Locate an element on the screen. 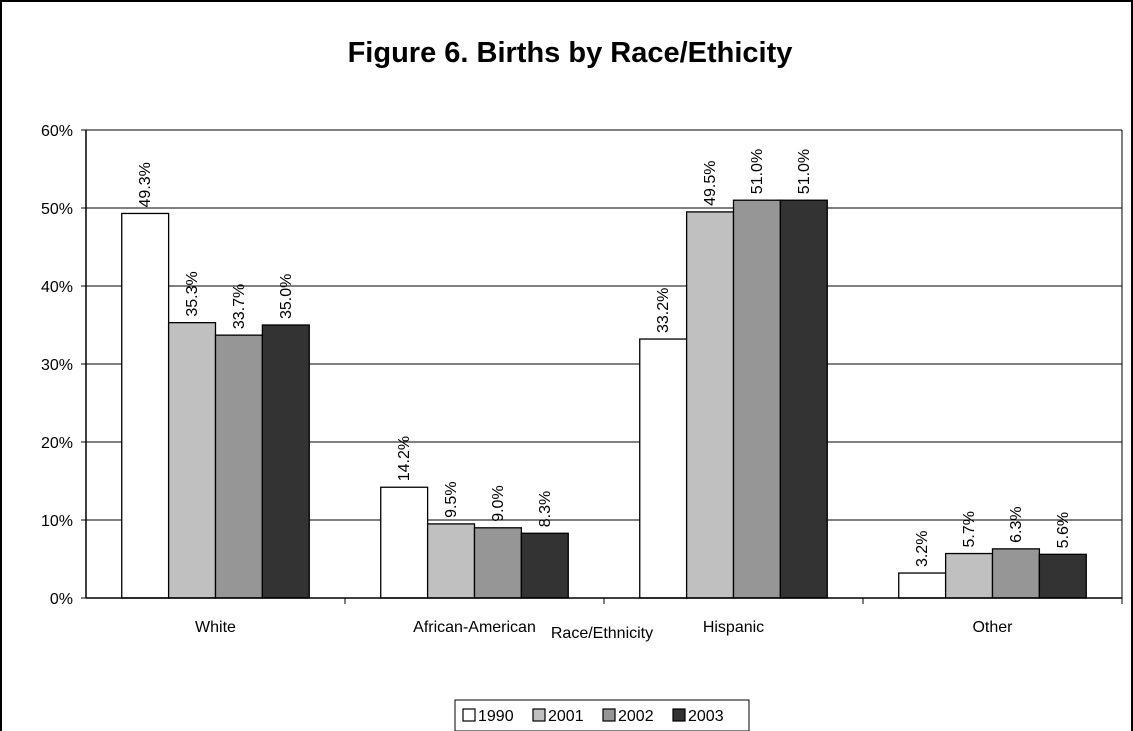 The width and height of the screenshot is (1133, 731). legend-label: 1990 is located at coordinates (496, 716).